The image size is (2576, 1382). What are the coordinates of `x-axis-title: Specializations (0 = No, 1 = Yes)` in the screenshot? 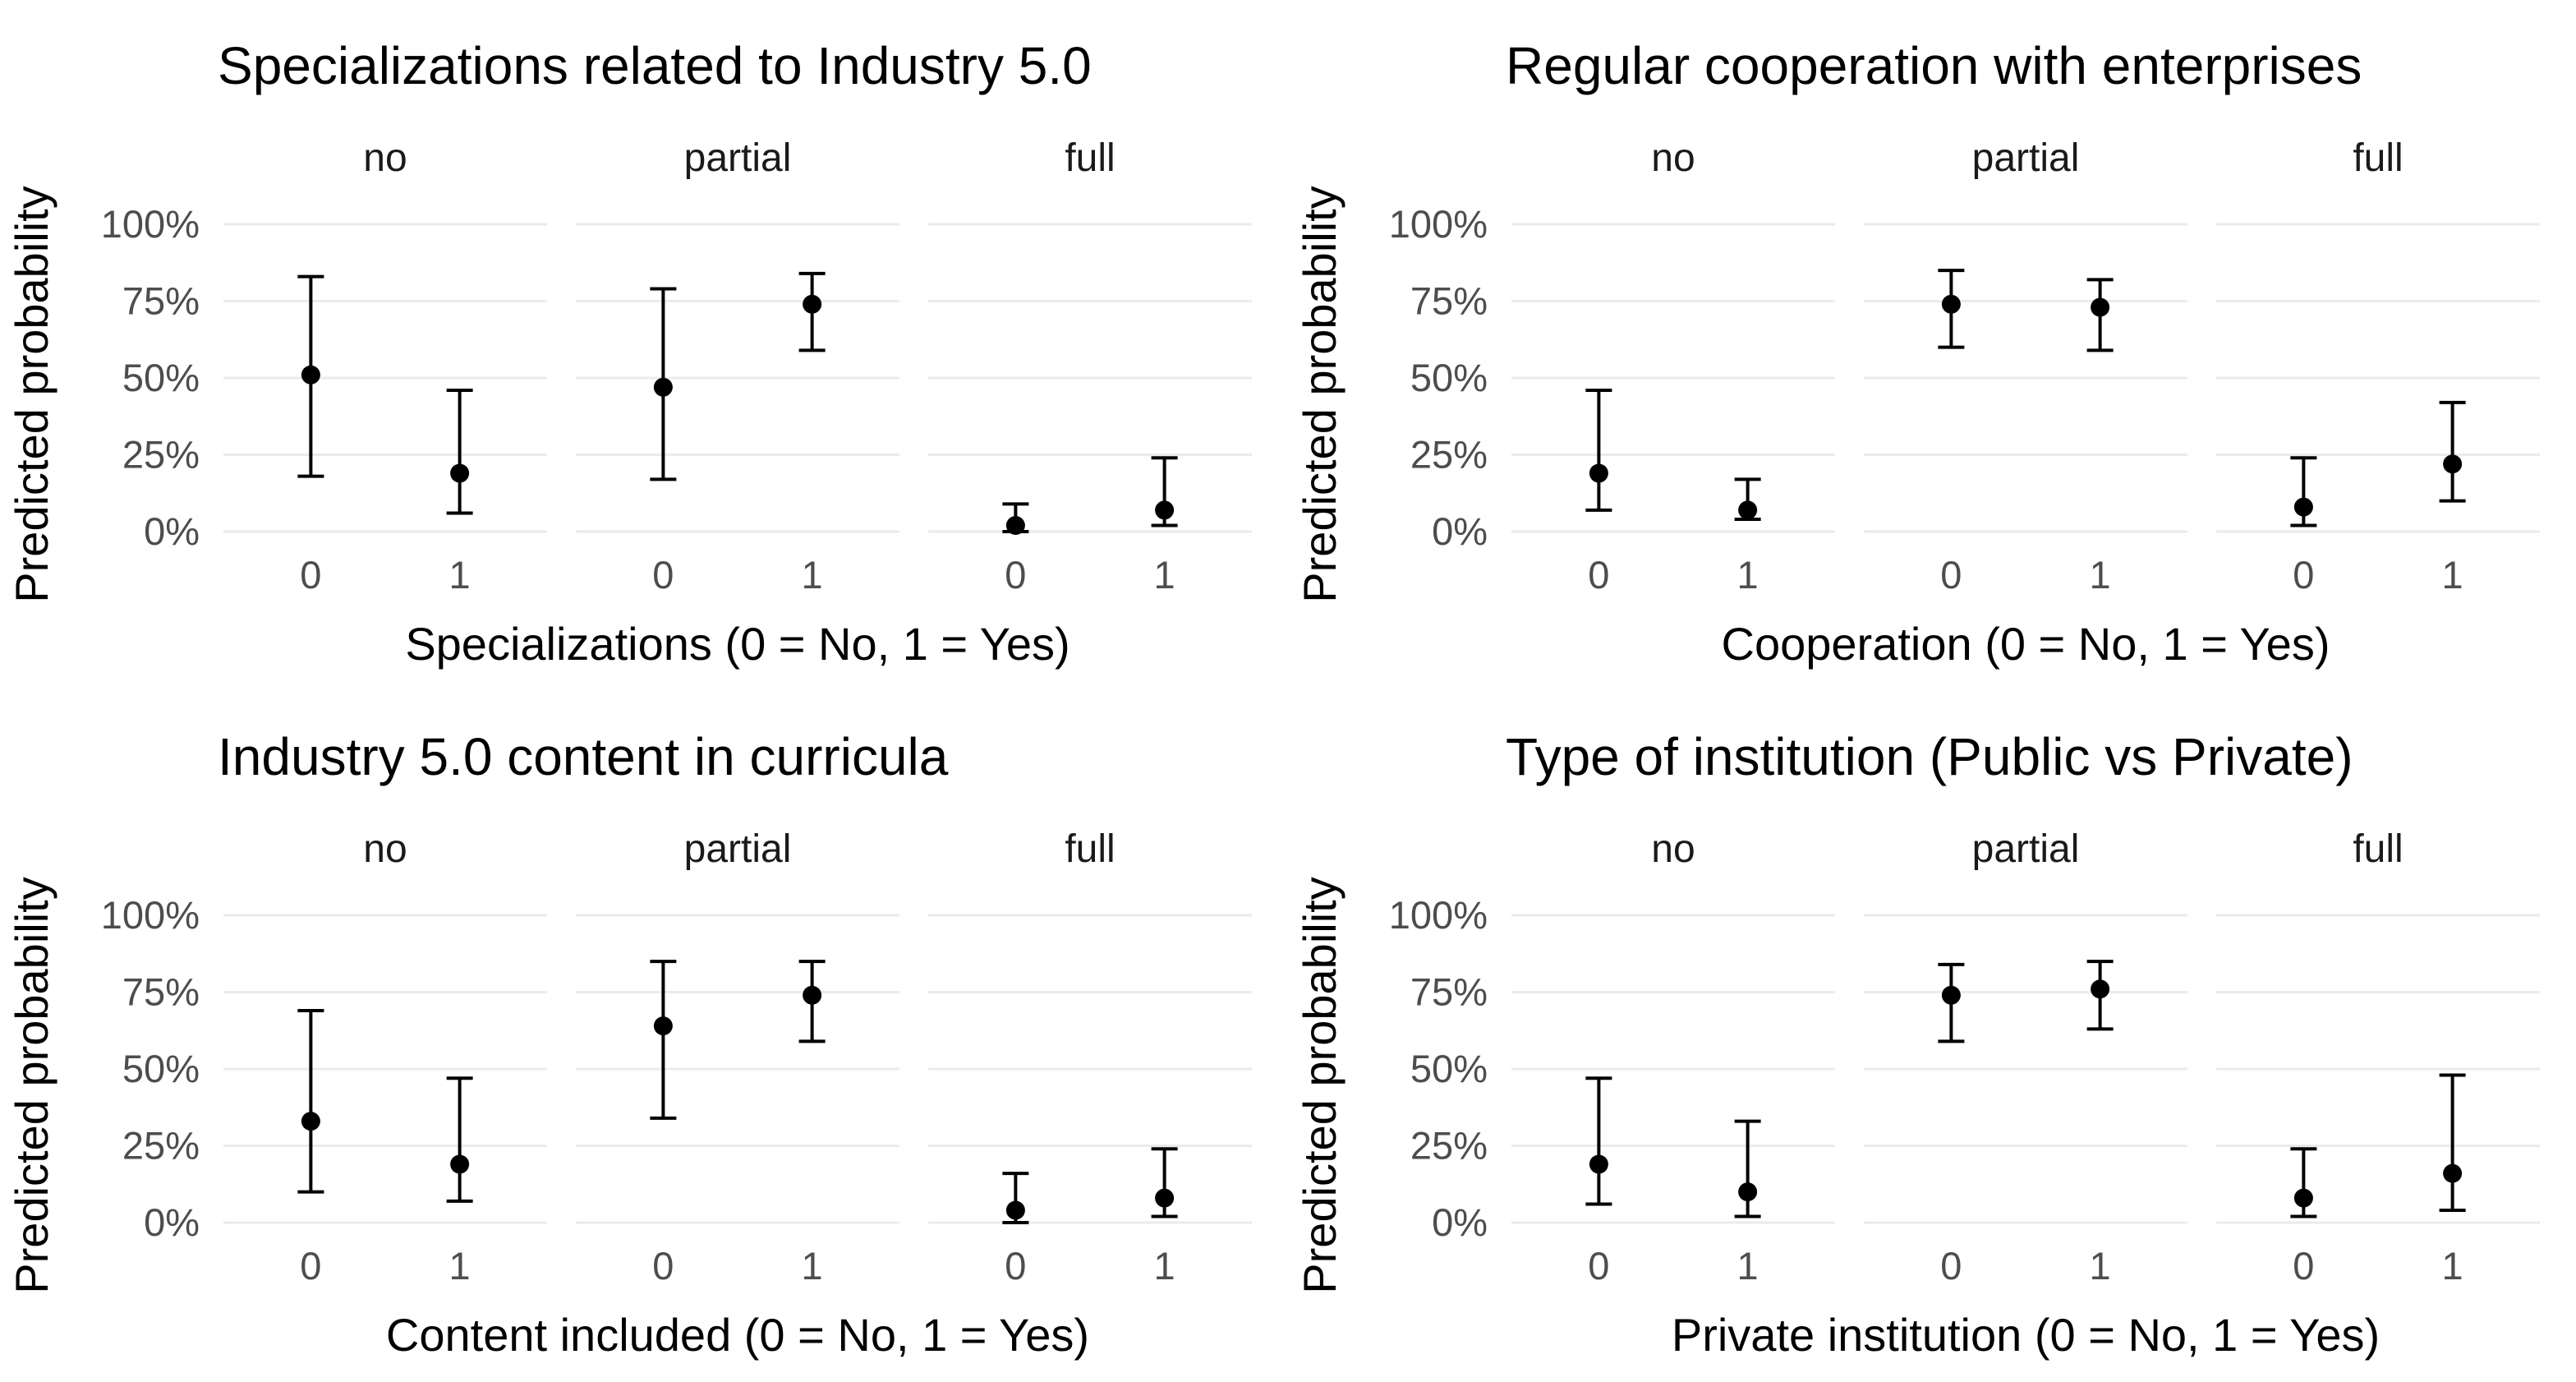 It's located at (737, 644).